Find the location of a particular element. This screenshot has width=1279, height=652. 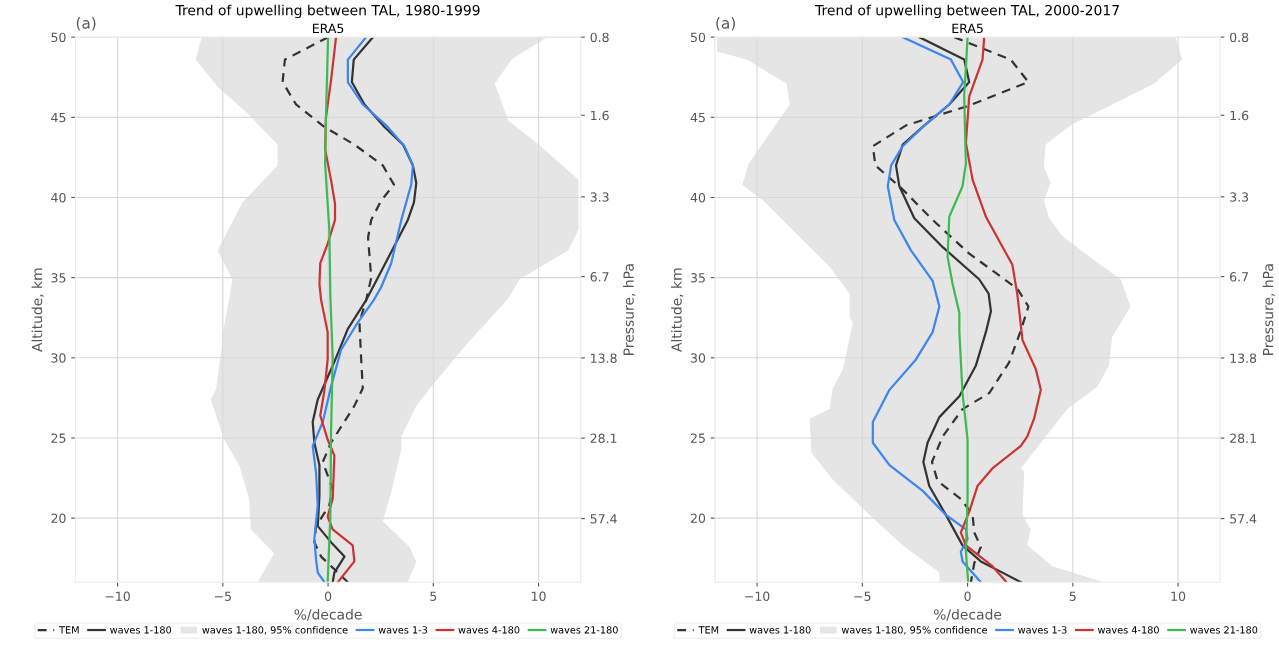

chart-title: Trend of upwelling between TAL, 1980-1999 is located at coordinates (327, 11).